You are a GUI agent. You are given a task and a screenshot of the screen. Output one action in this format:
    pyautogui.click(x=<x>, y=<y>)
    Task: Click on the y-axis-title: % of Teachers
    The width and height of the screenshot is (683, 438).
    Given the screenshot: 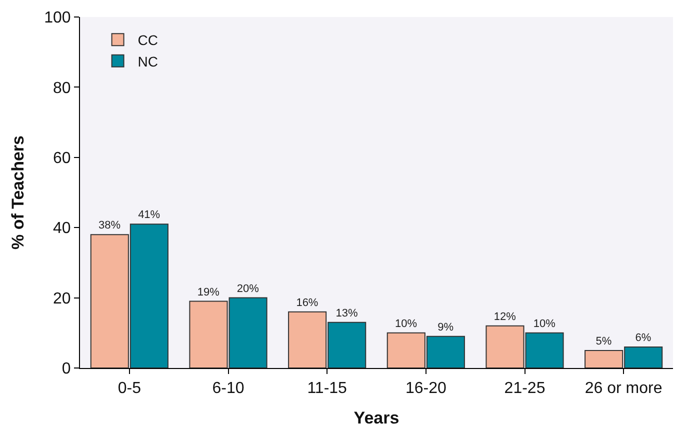 What is the action you would take?
    pyautogui.click(x=18, y=192)
    